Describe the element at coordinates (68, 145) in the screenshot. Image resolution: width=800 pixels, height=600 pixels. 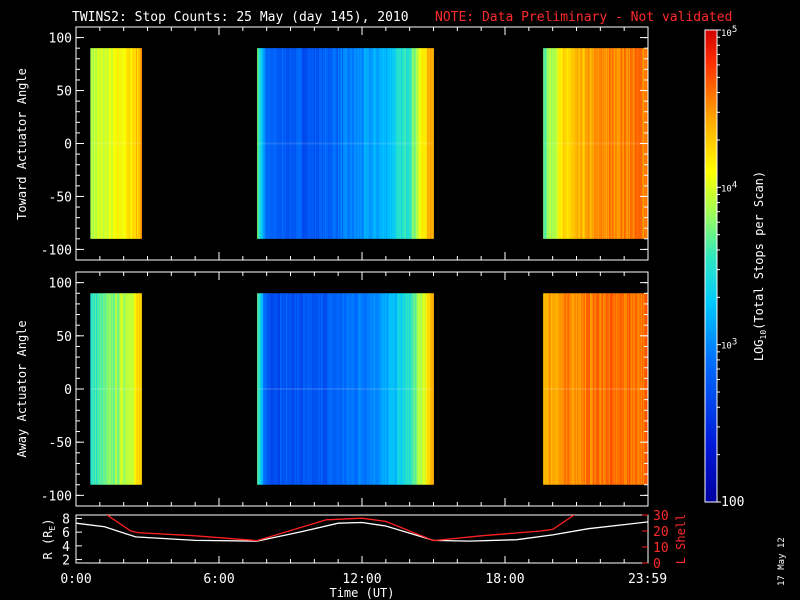
I see `y-tick-label: 0` at that location.